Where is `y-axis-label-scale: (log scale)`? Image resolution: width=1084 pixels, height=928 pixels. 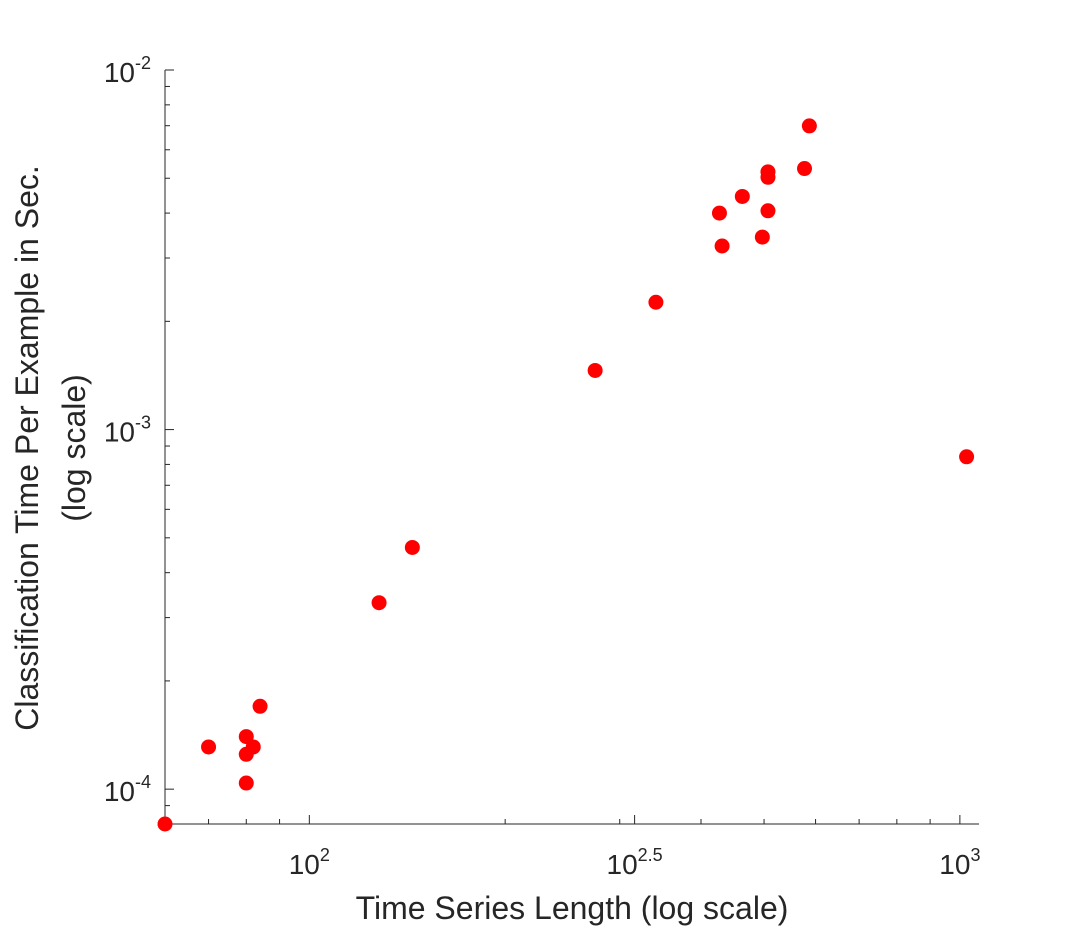
y-axis-label-scale: (log scale) is located at coordinates (74, 448).